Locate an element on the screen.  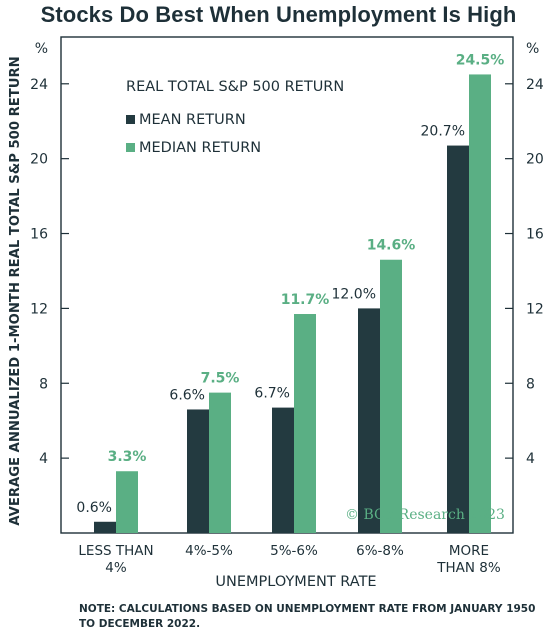
x-category-label: 4%-5% is located at coordinates (209, 551).